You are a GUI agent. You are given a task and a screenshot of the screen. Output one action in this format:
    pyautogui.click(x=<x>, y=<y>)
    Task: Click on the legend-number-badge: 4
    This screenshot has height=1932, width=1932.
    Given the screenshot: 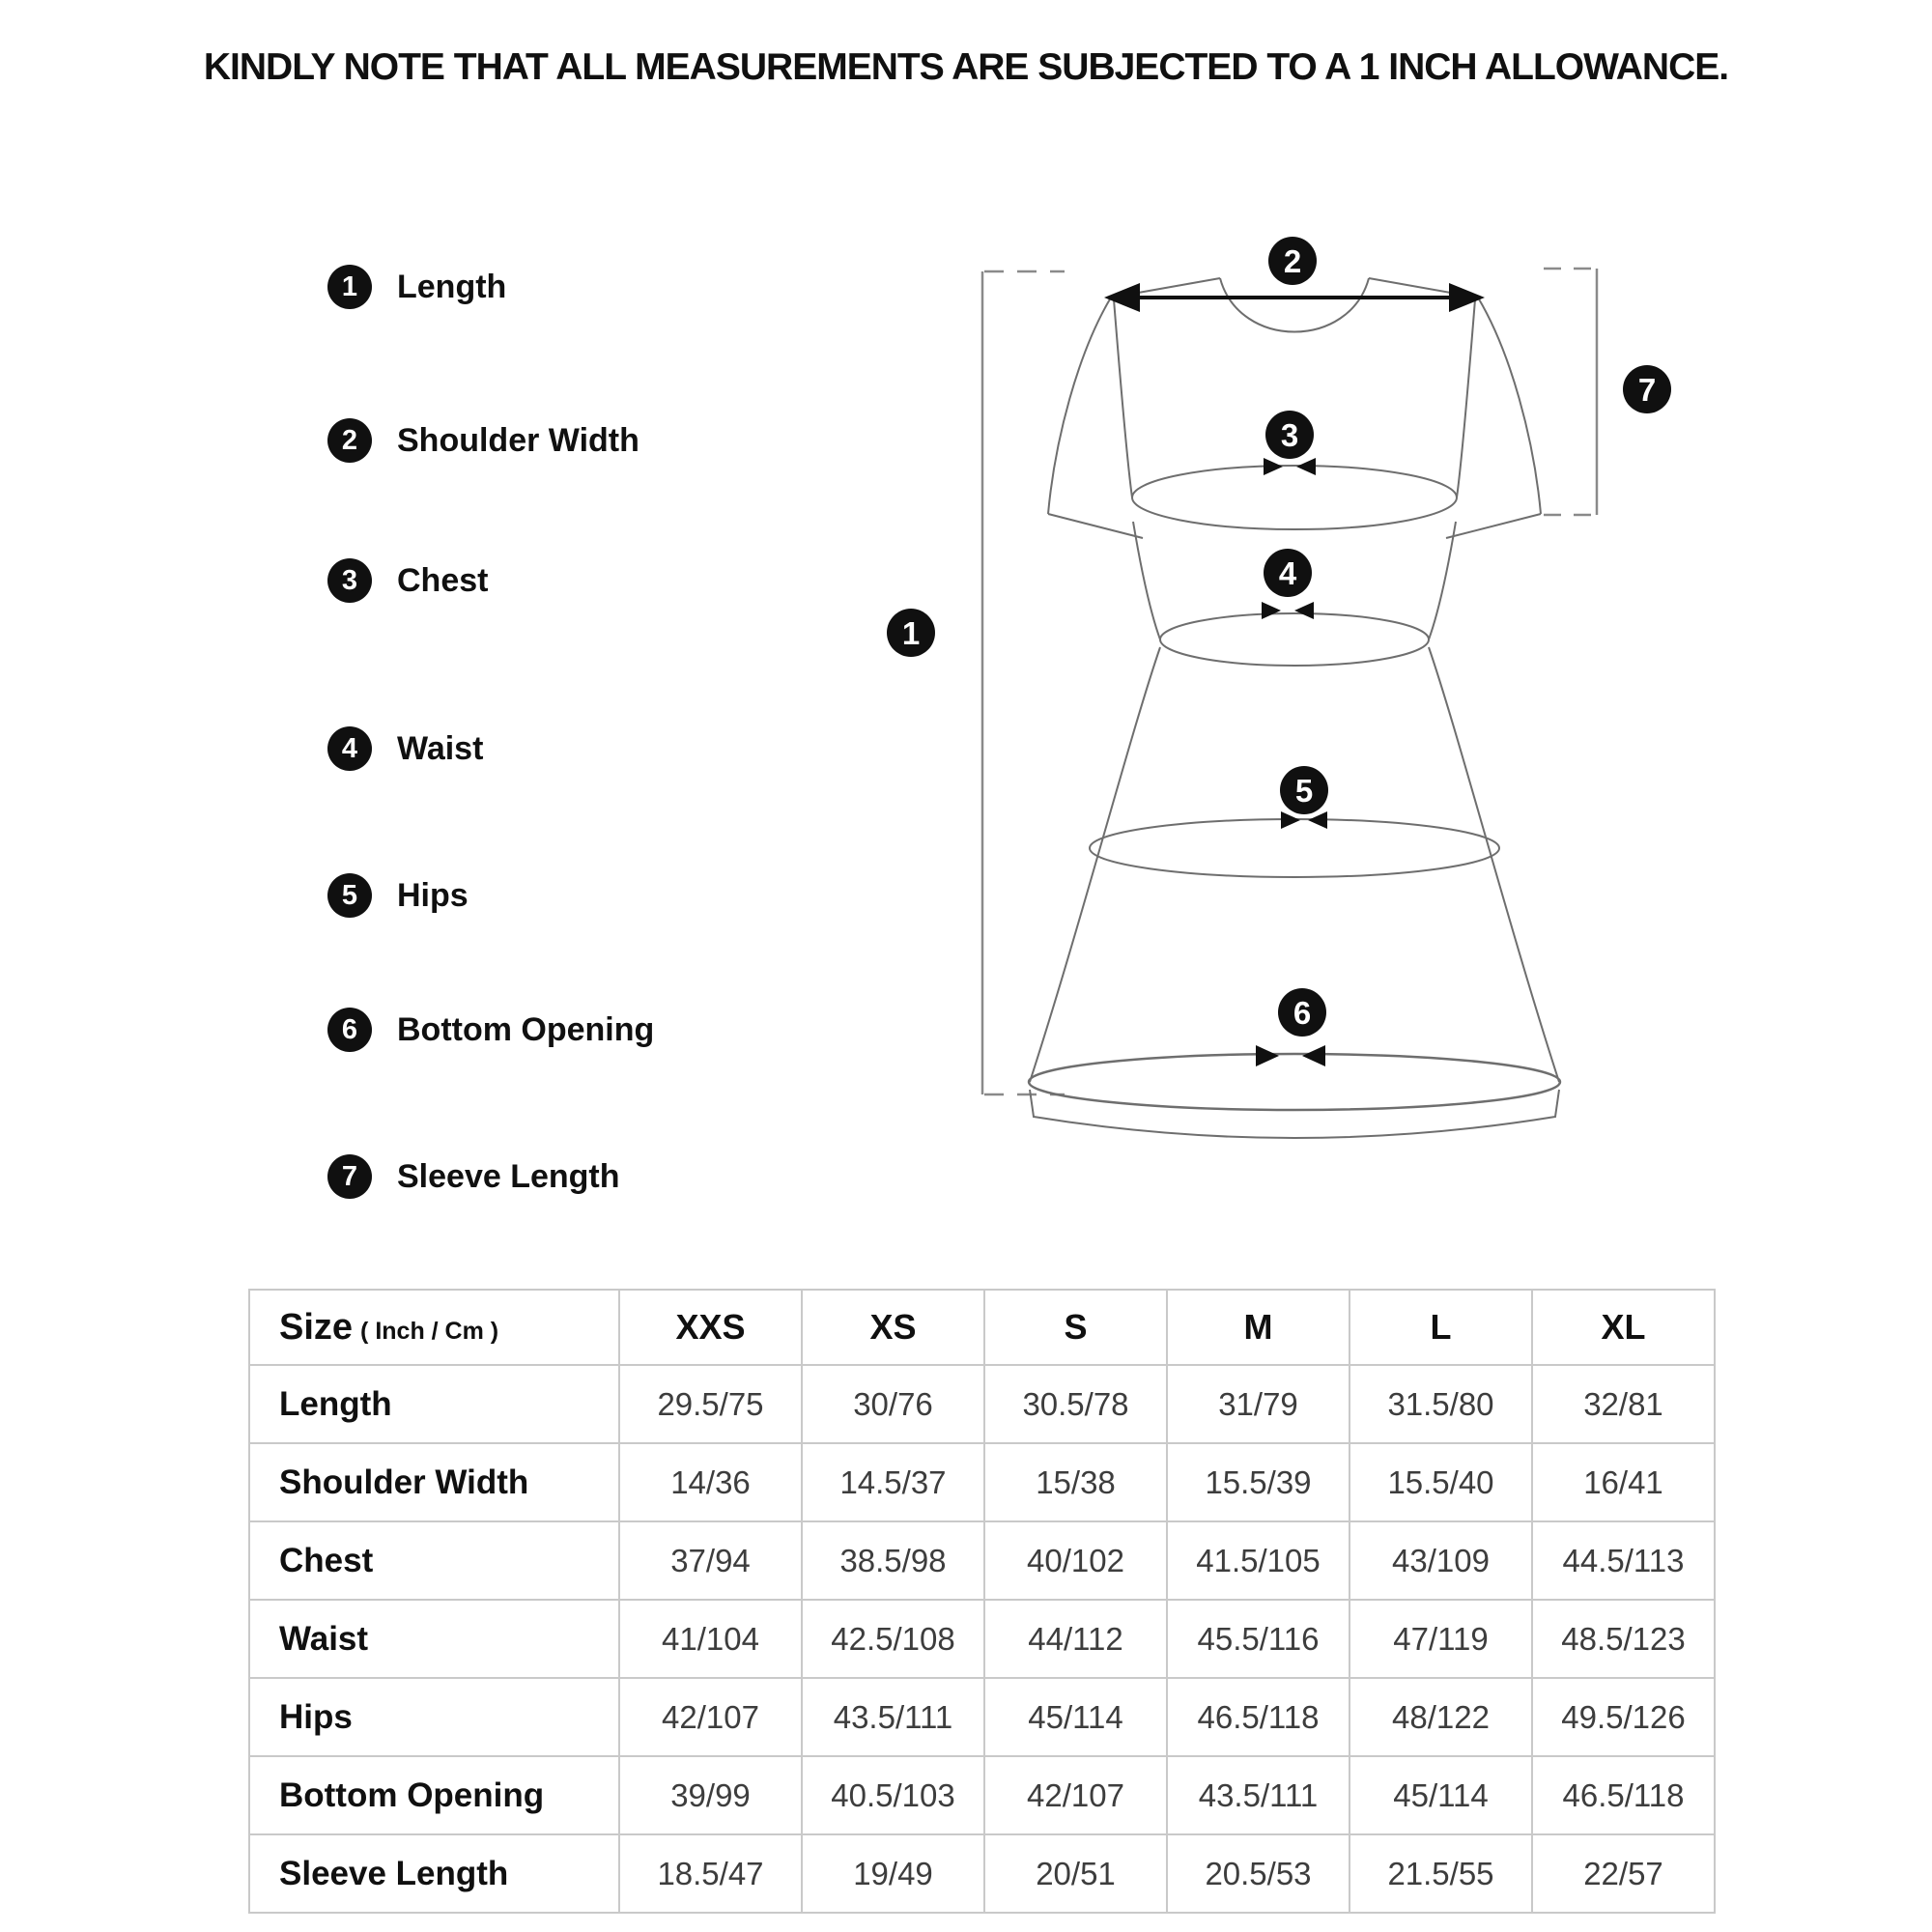 What is the action you would take?
    pyautogui.click(x=349, y=748)
    